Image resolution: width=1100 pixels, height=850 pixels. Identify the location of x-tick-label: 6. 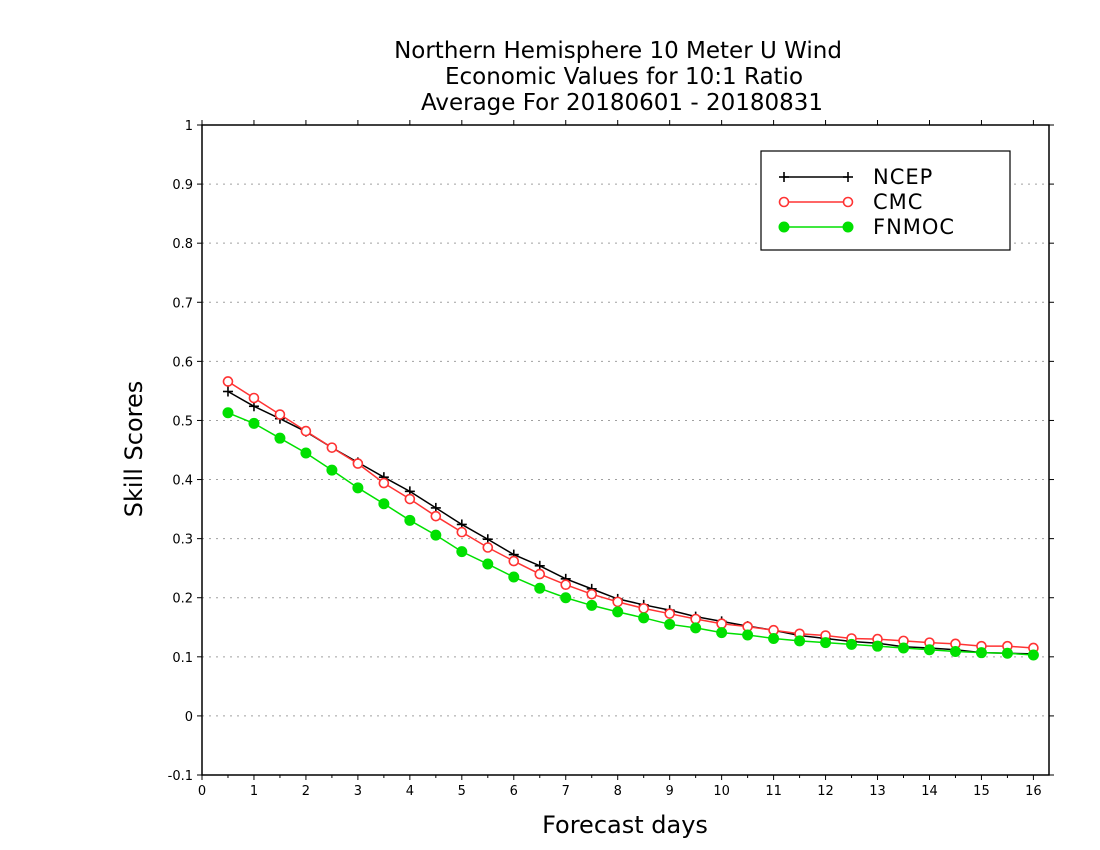
(514, 791).